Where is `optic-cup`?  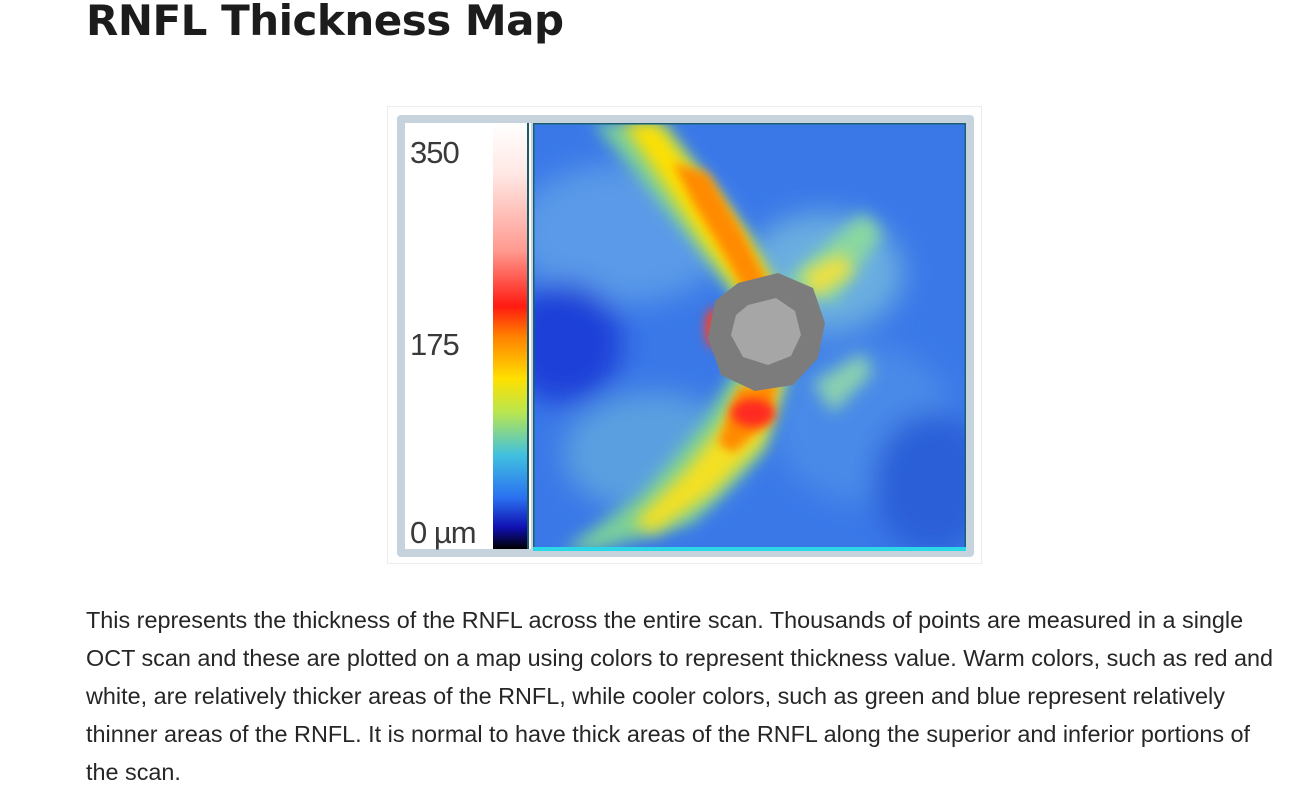 optic-cup is located at coordinates (766, 331).